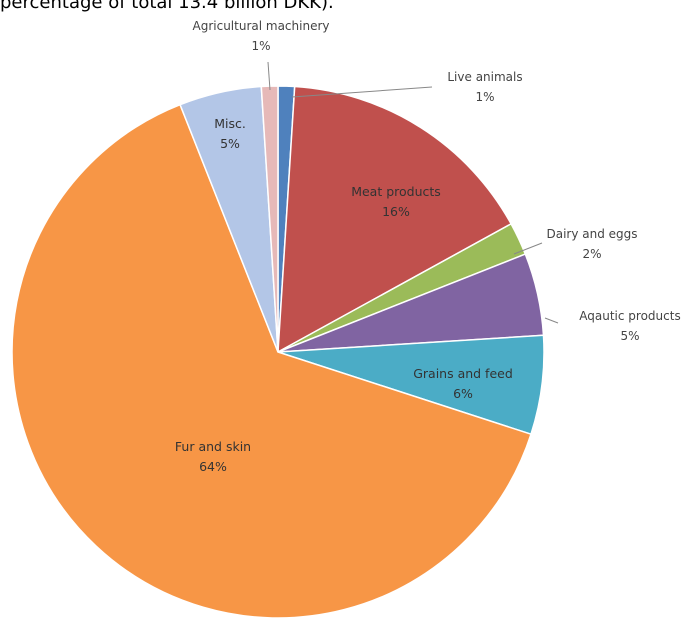 This screenshot has height=623, width=698. Describe the element at coordinates (629, 336) in the screenshot. I see `slice-value-aqautic-products: 5%` at that location.